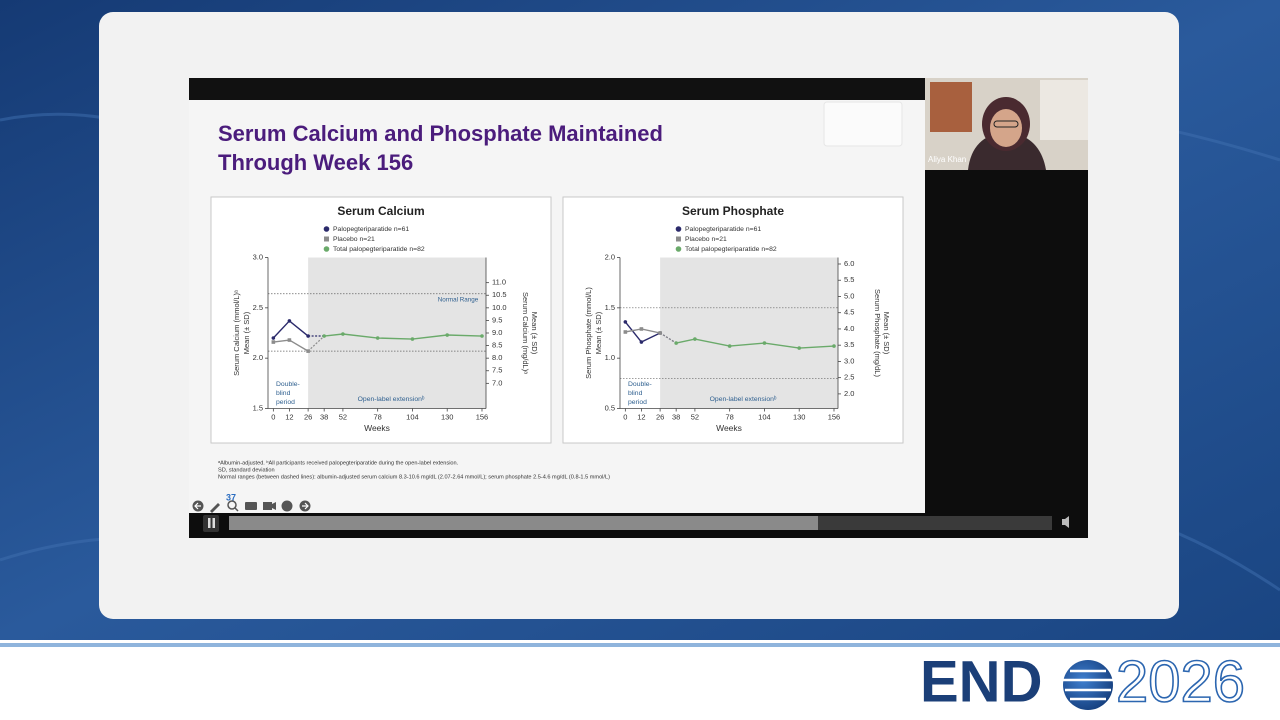 The width and height of the screenshot is (1280, 720). What do you see at coordinates (287, 506) in the screenshot?
I see `more-button` at bounding box center [287, 506].